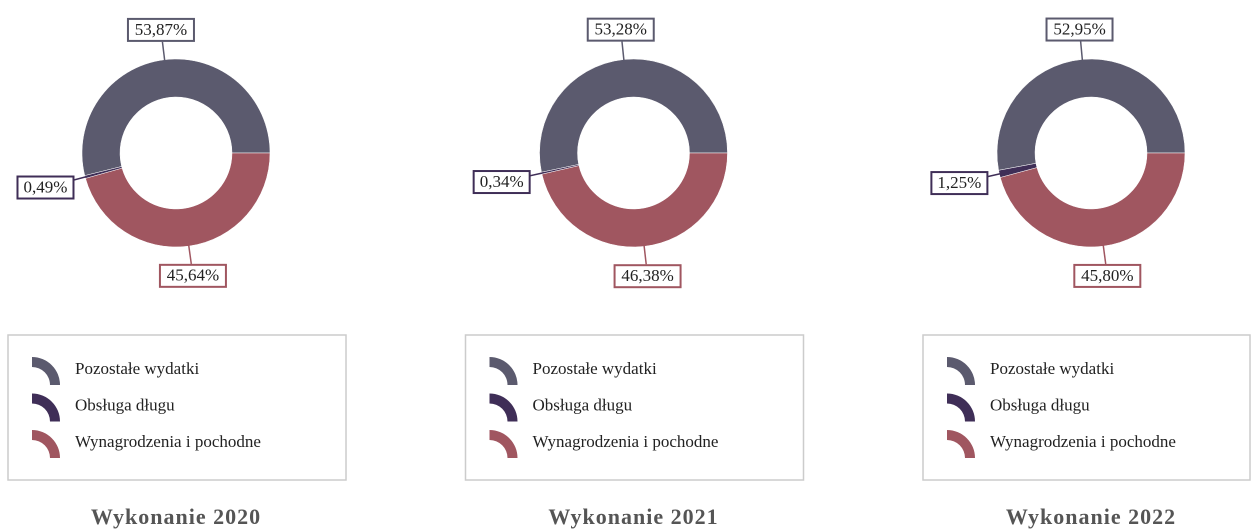 This screenshot has height=532, width=1251. I want to click on data-label: 1,25%, so click(959, 182).